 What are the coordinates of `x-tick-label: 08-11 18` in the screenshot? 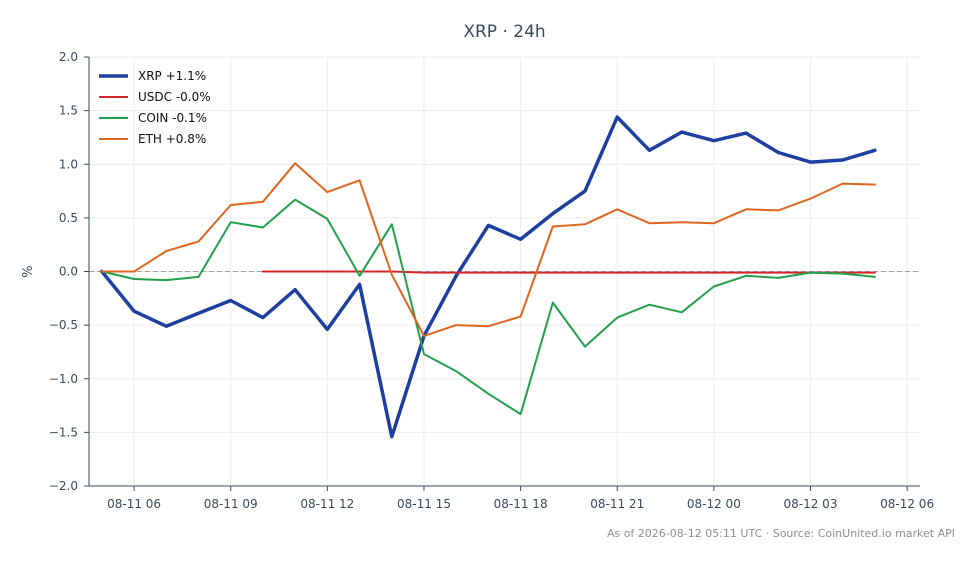 It's located at (521, 504).